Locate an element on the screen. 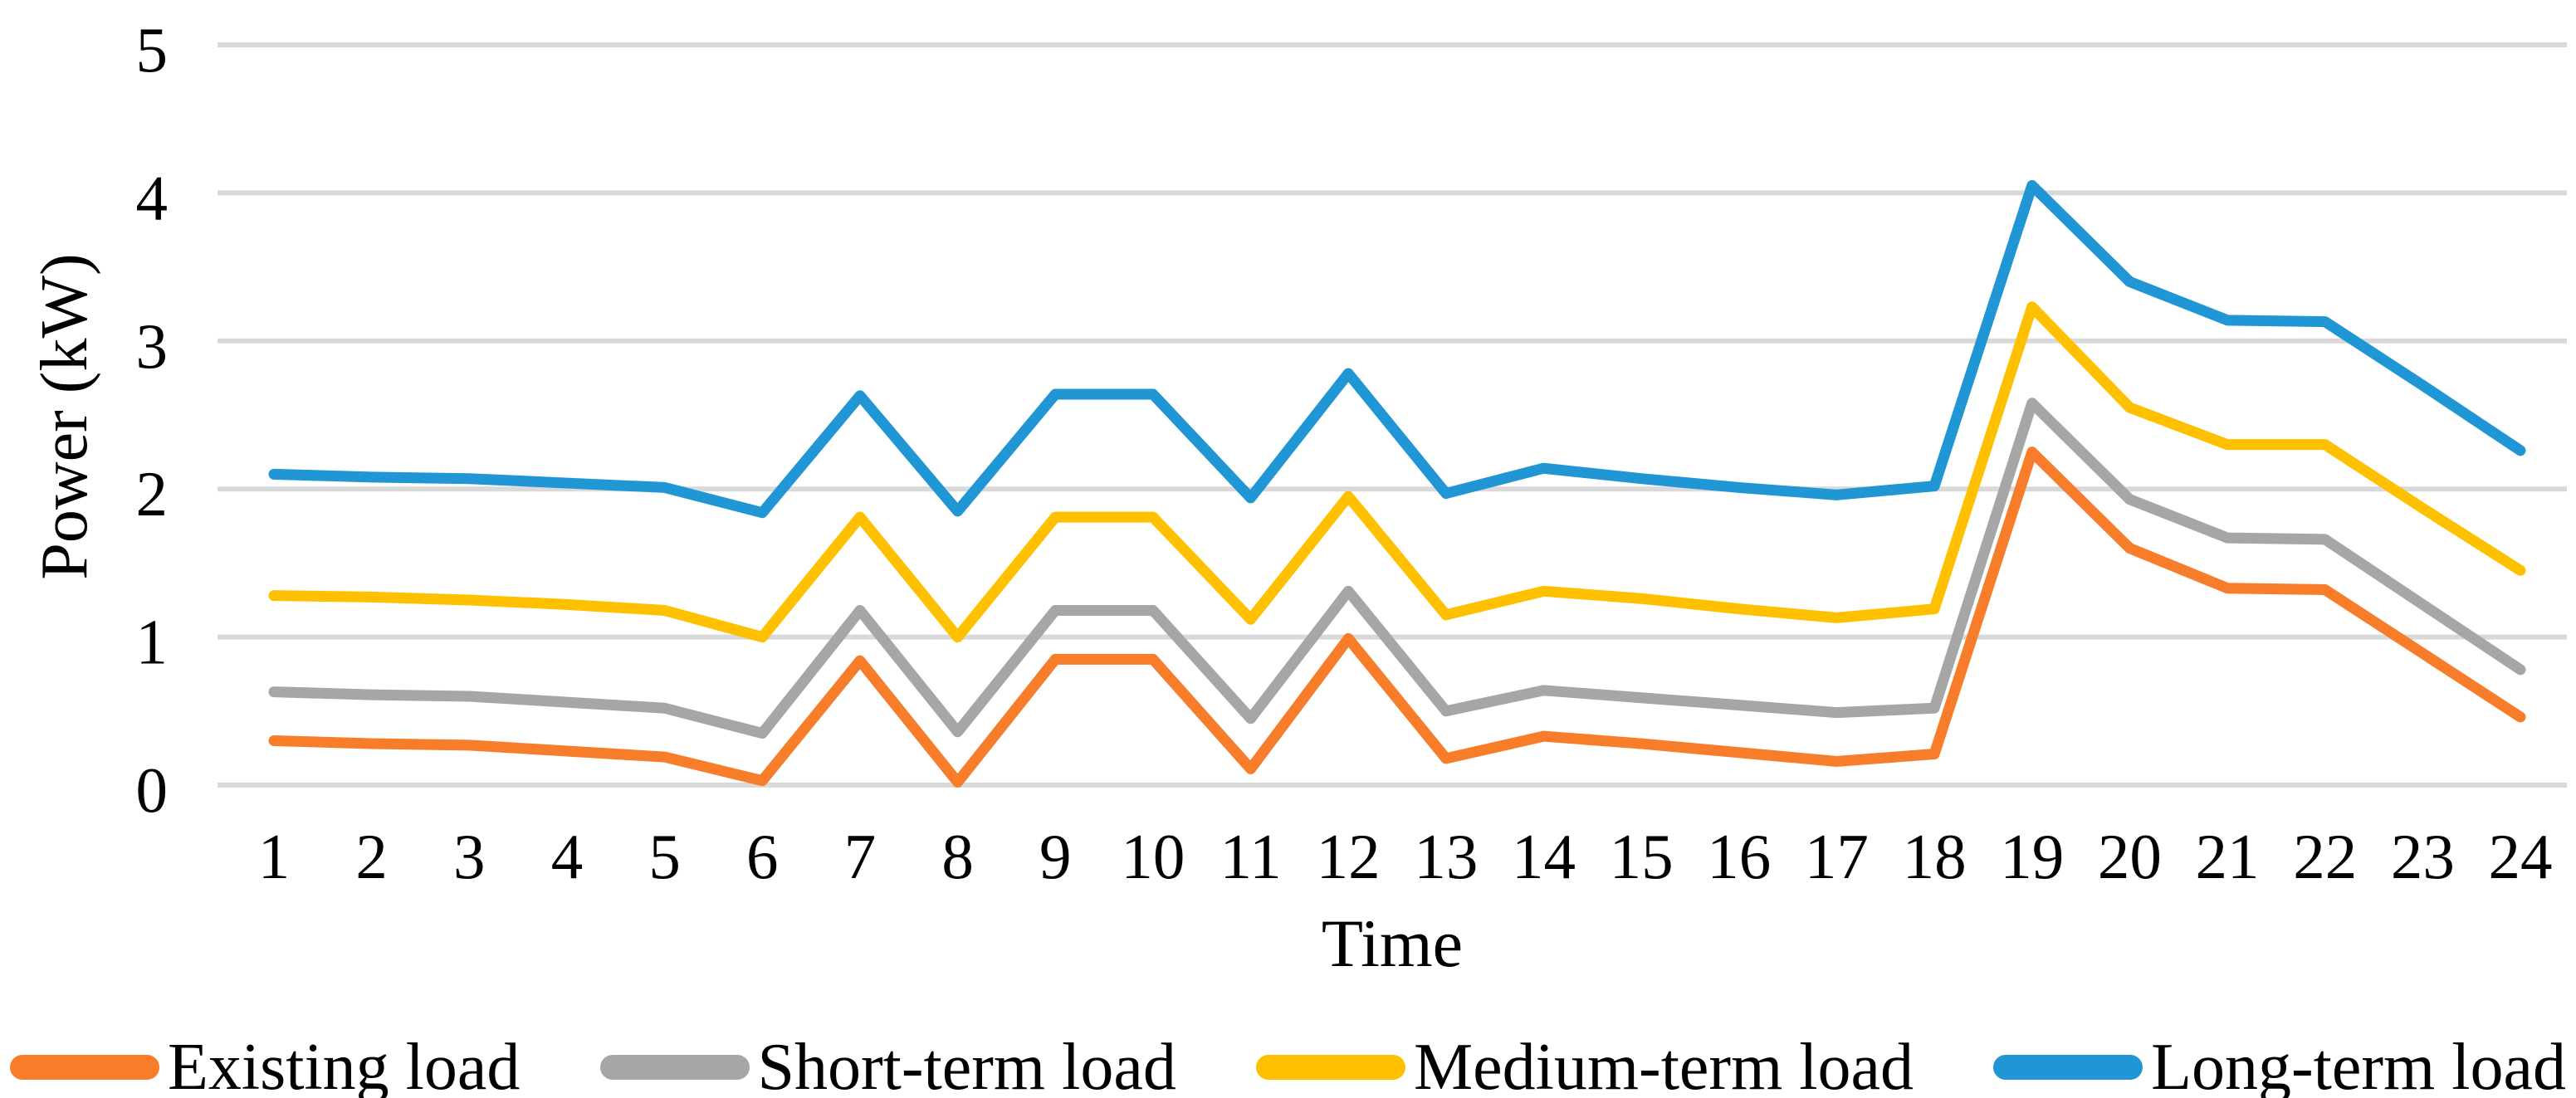 The width and height of the screenshot is (2576, 1098). x-tick-label-14: 14 is located at coordinates (1544, 856).